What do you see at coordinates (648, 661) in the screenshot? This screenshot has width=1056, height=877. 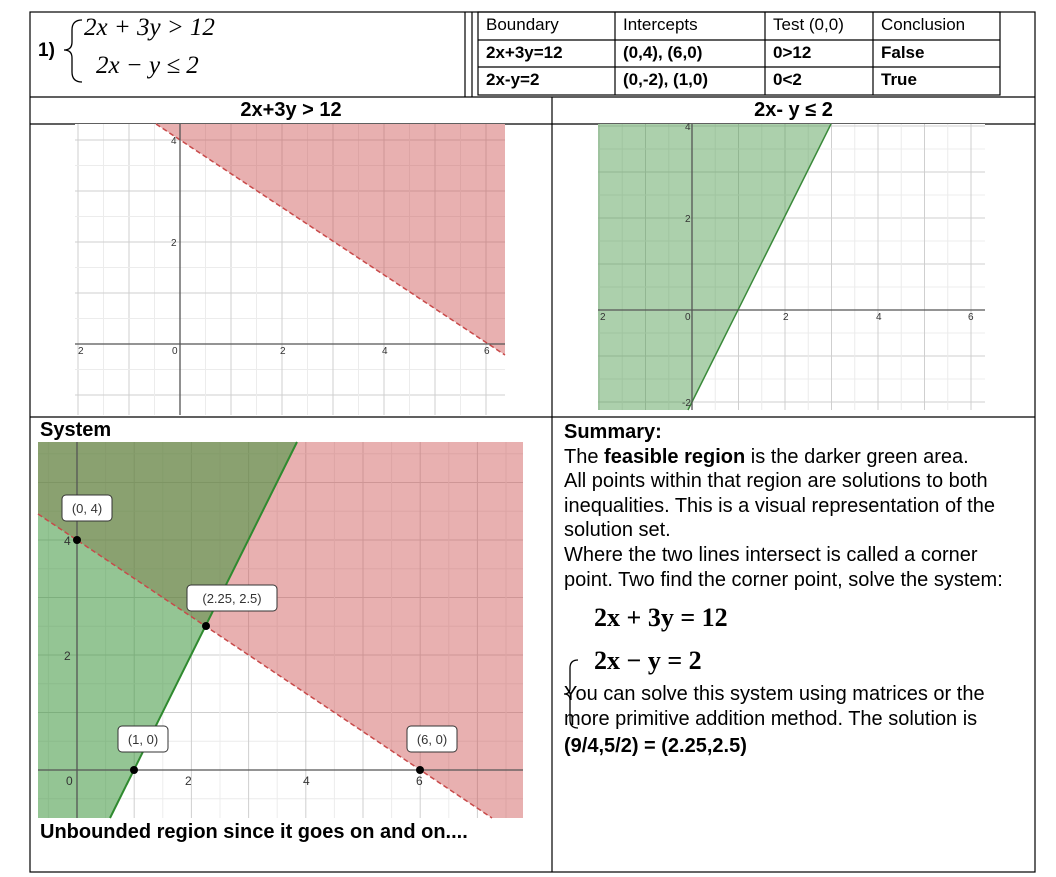 I see `equation: 2x − y = 2` at bounding box center [648, 661].